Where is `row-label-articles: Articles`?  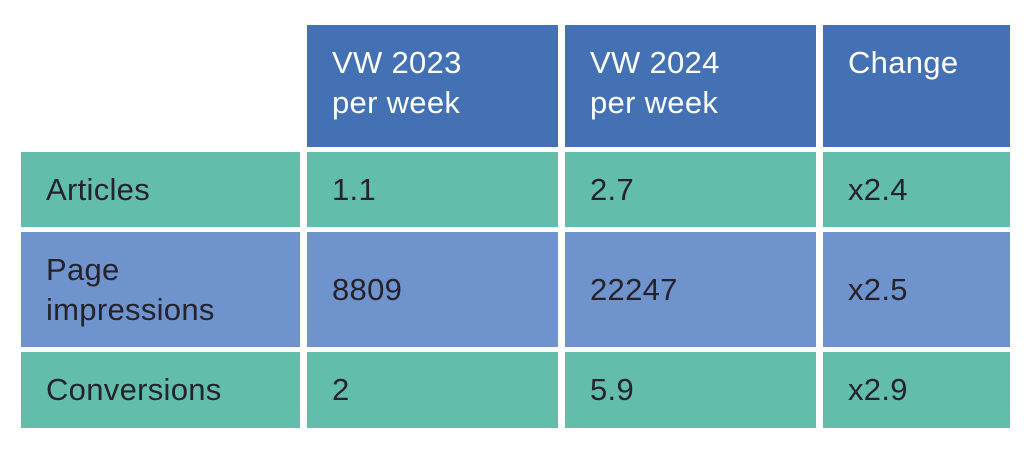 row-label-articles: Articles is located at coordinates (160, 189).